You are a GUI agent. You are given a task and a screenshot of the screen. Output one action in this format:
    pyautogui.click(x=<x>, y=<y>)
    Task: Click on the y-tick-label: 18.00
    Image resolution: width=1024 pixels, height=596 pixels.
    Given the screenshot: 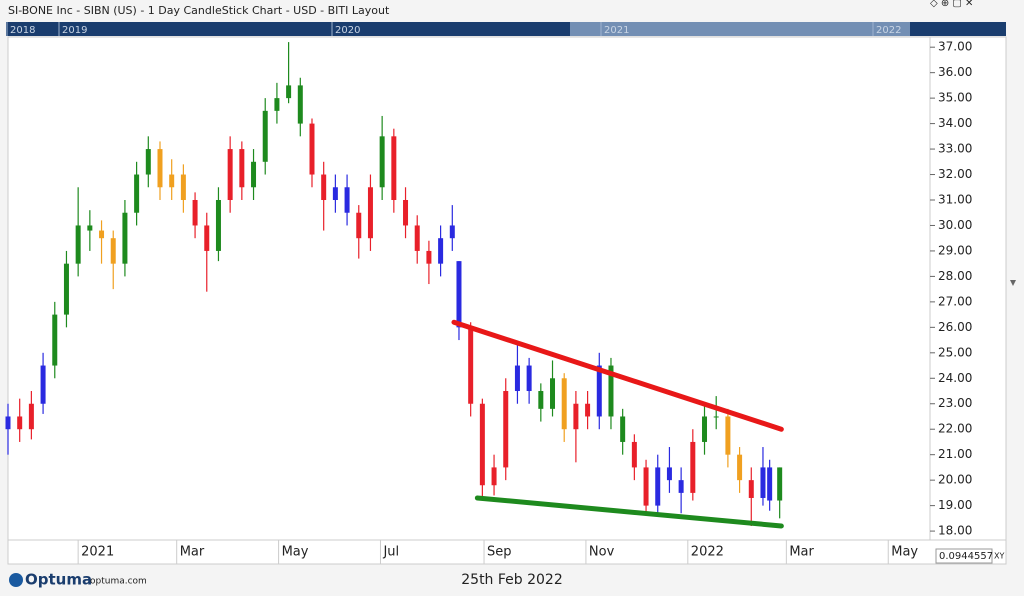 What is the action you would take?
    pyautogui.click(x=955, y=531)
    